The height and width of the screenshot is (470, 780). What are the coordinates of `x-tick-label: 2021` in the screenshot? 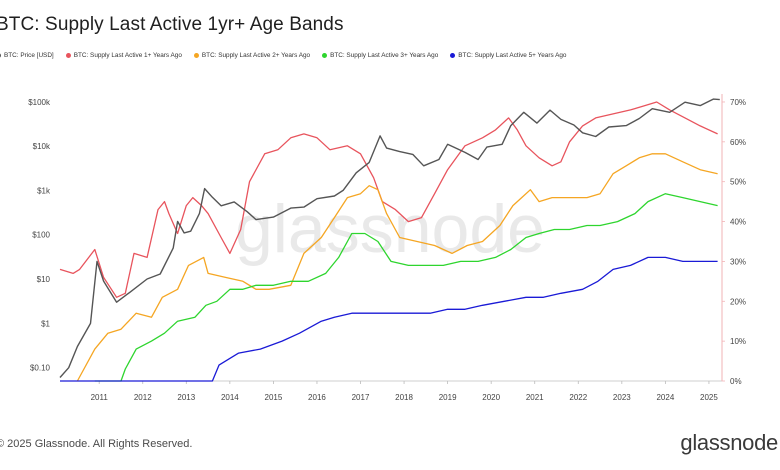 It's located at (535, 397).